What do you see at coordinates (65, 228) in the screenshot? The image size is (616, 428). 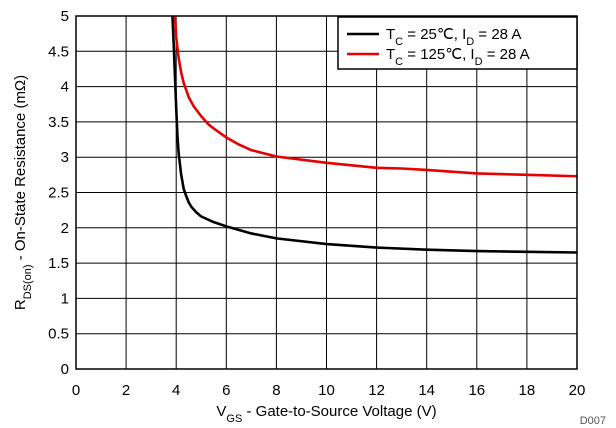 I see `y-tick-label: 2` at bounding box center [65, 228].